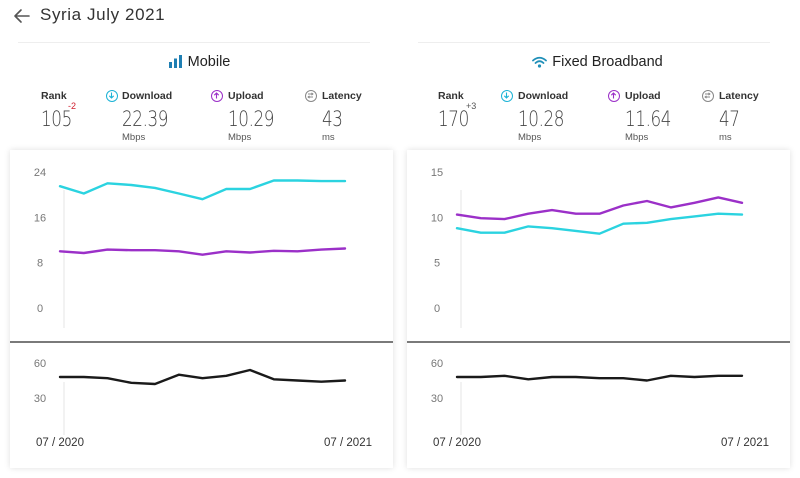 This screenshot has height=478, width=800. Describe the element at coordinates (648, 119) in the screenshot. I see `upload-value: 11.64` at that location.